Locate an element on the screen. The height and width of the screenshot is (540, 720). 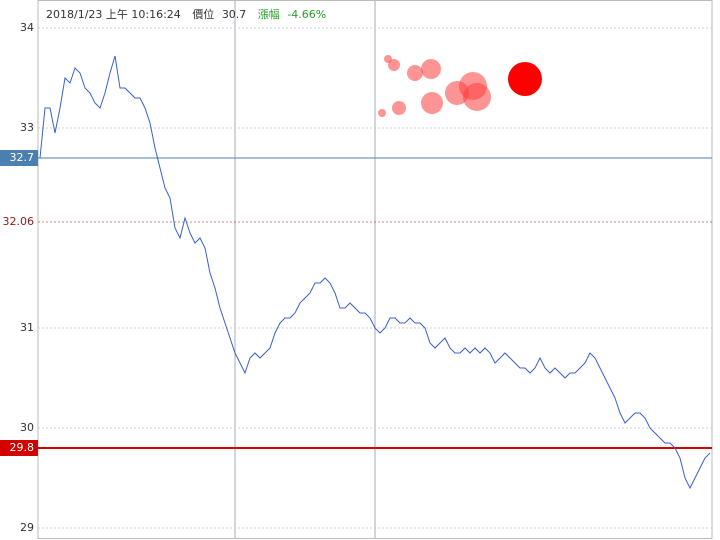
header-change-label: 漲幅 is located at coordinates (269, 14).